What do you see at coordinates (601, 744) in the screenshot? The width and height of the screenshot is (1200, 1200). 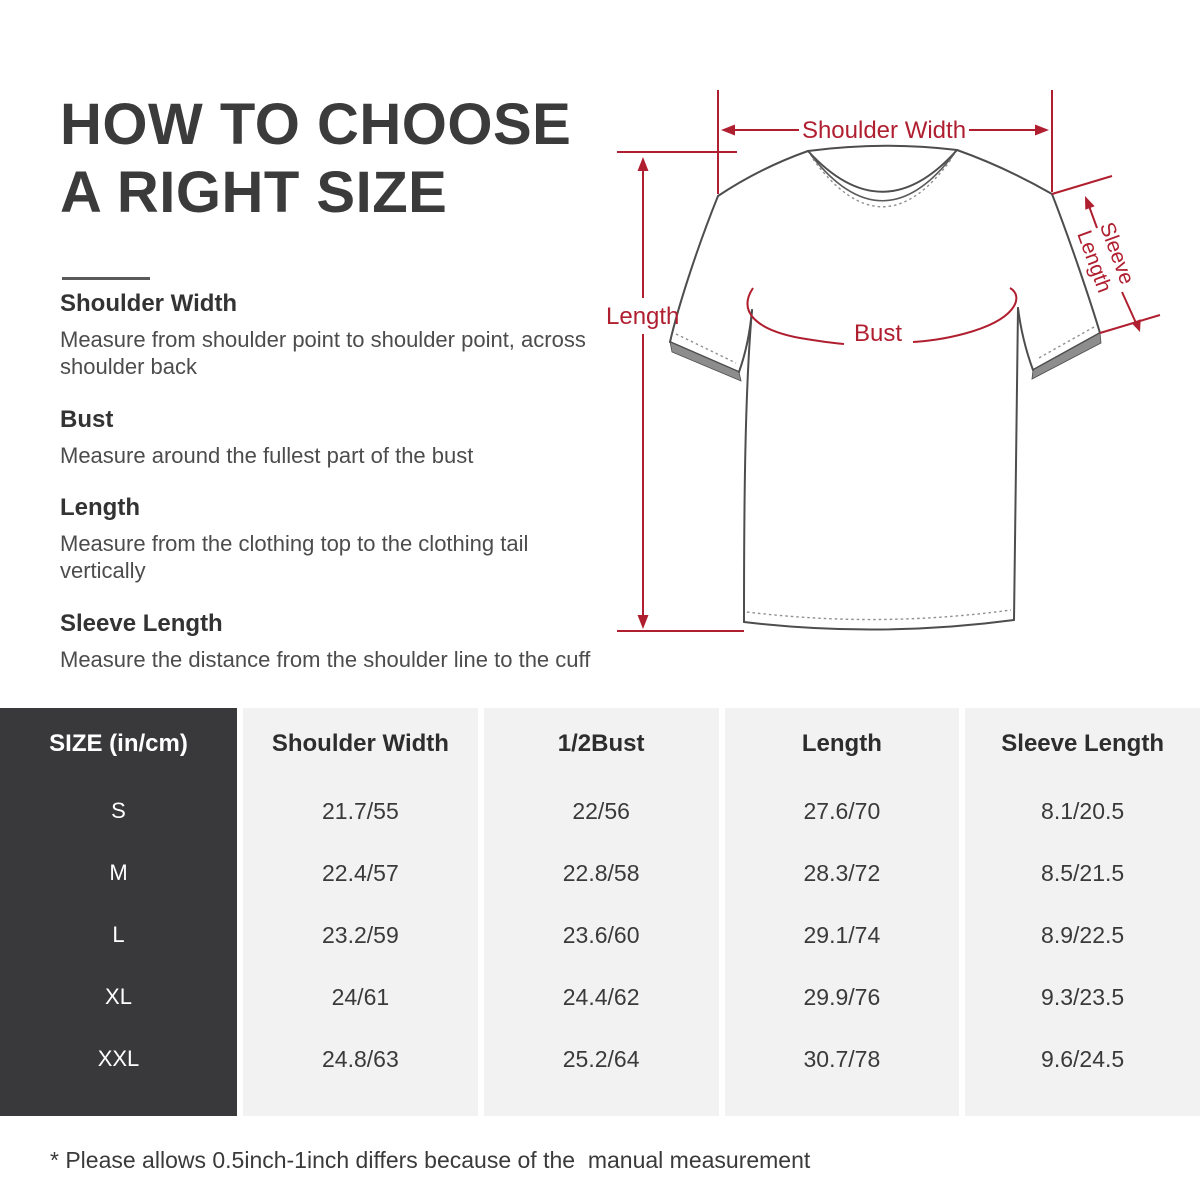 I see `size-table-header-bust: 1/2Bust` at bounding box center [601, 744].